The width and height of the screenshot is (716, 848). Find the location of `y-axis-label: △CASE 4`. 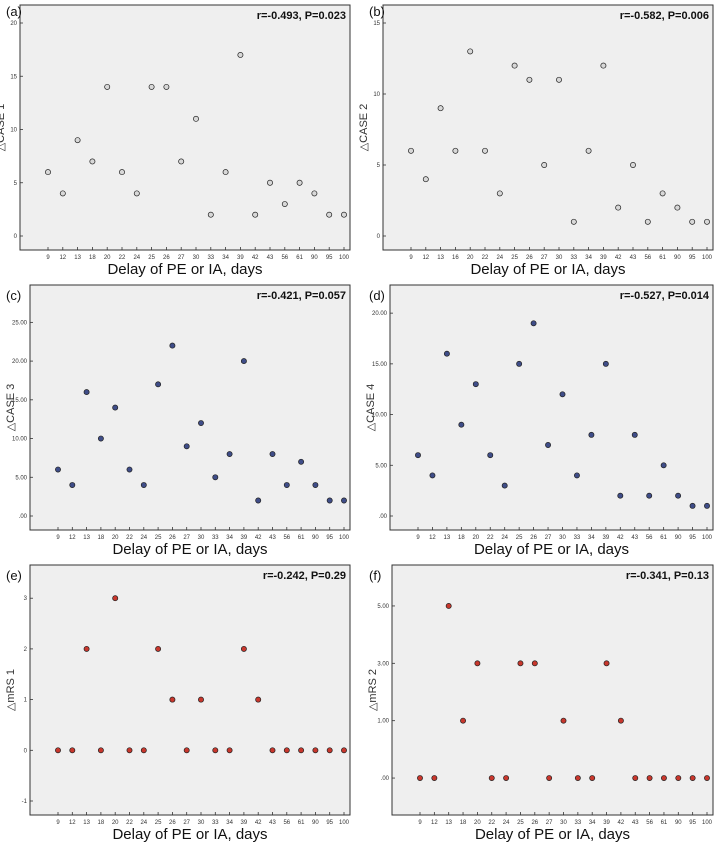

y-axis-label: △CASE 4 is located at coordinates (371, 408).